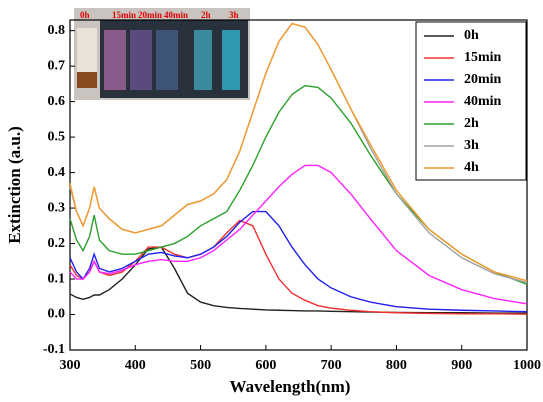 The width and height of the screenshot is (543, 402). Describe the element at coordinates (483, 101) in the screenshot. I see `legend-label: 40min` at that location.